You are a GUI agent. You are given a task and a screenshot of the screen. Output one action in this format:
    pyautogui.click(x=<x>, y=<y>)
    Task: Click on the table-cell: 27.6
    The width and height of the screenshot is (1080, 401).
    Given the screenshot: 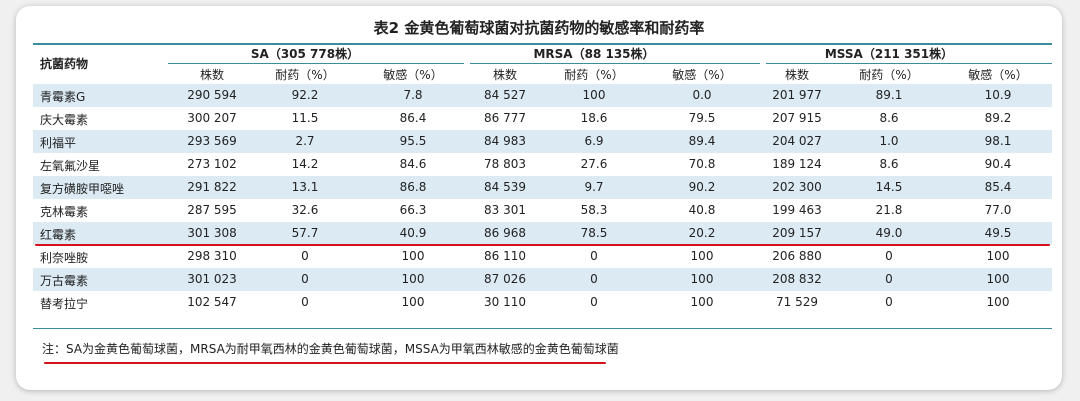 What is the action you would take?
    pyautogui.click(x=594, y=164)
    